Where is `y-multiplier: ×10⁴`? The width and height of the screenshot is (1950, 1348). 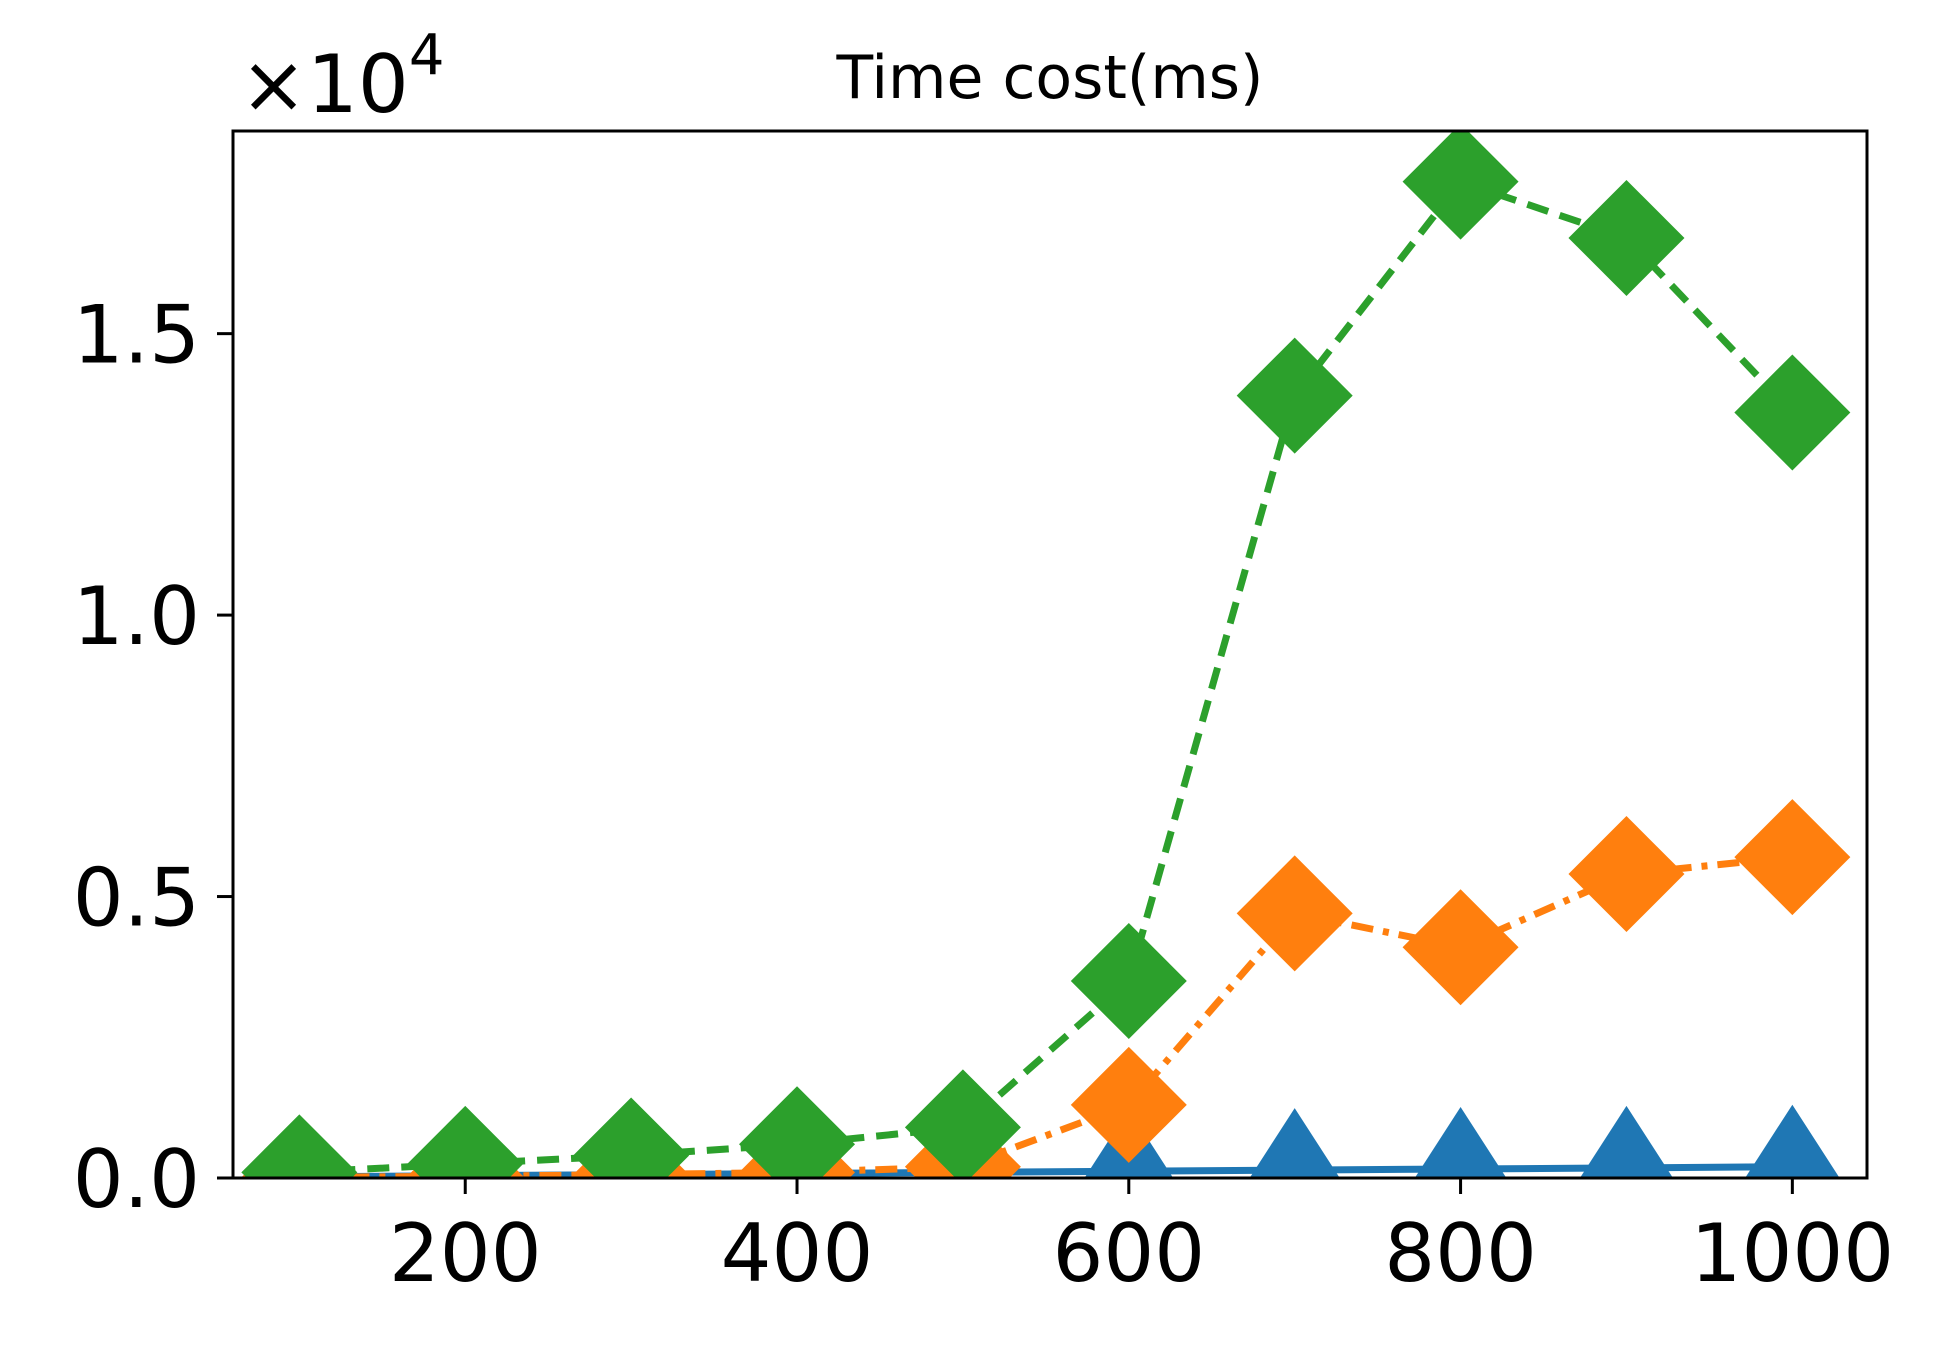 y-multiplier: ×10⁴ is located at coordinates (342, 77).